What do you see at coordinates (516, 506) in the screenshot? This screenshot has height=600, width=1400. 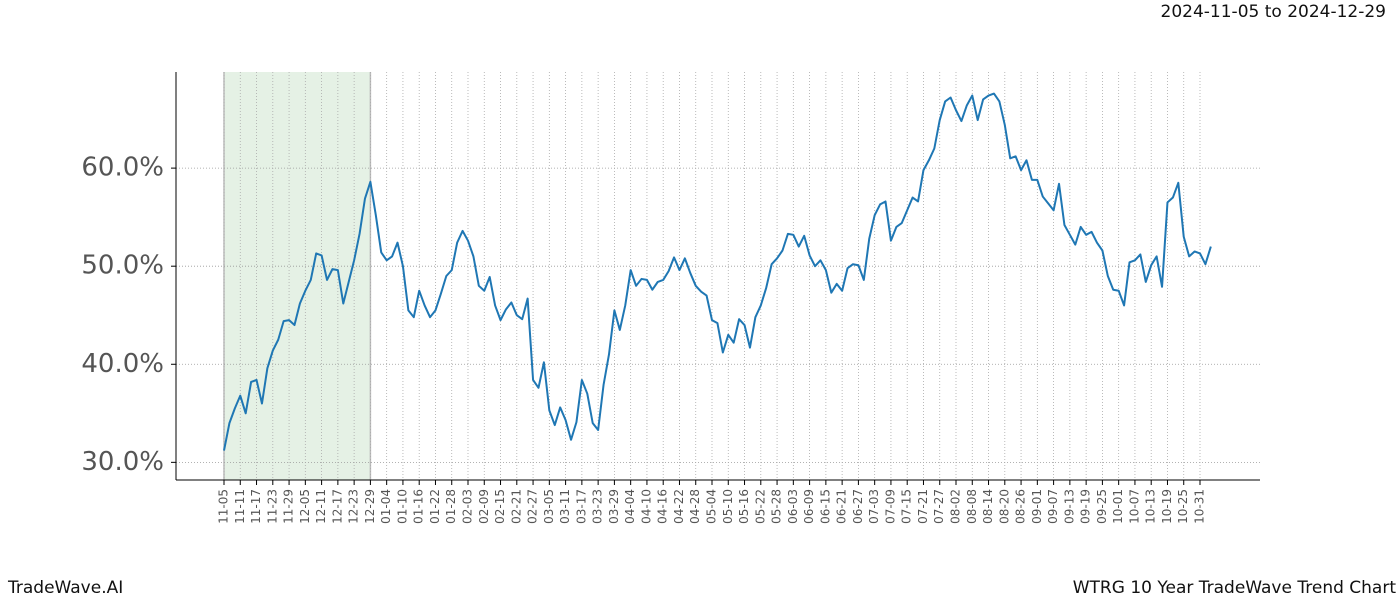 I see `x-tick-label: 02-21` at bounding box center [516, 506].